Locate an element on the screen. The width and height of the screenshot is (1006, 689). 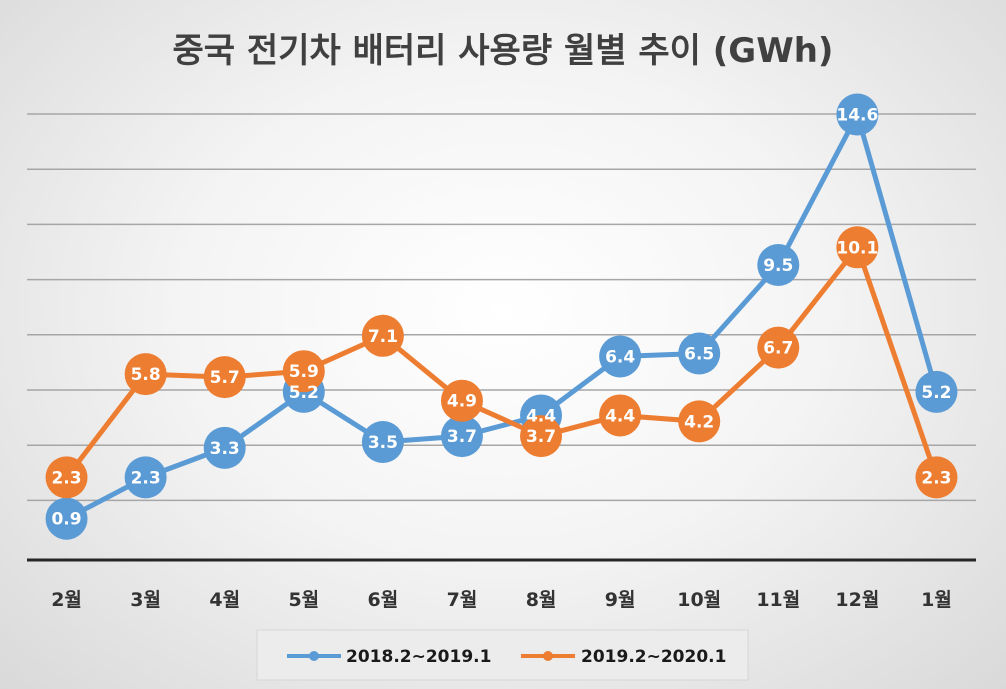
data-label-2: 5.8 is located at coordinates (146, 375).